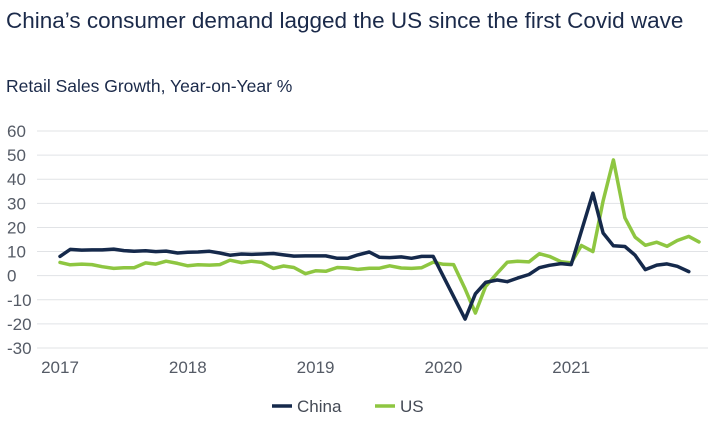 This screenshot has height=421, width=713. What do you see at coordinates (16, 131) in the screenshot?
I see `y-tick-label: 60` at bounding box center [16, 131].